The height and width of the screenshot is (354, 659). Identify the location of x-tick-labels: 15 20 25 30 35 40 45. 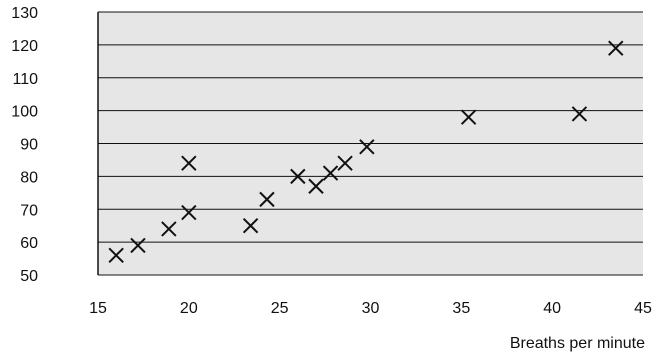
(370, 308).